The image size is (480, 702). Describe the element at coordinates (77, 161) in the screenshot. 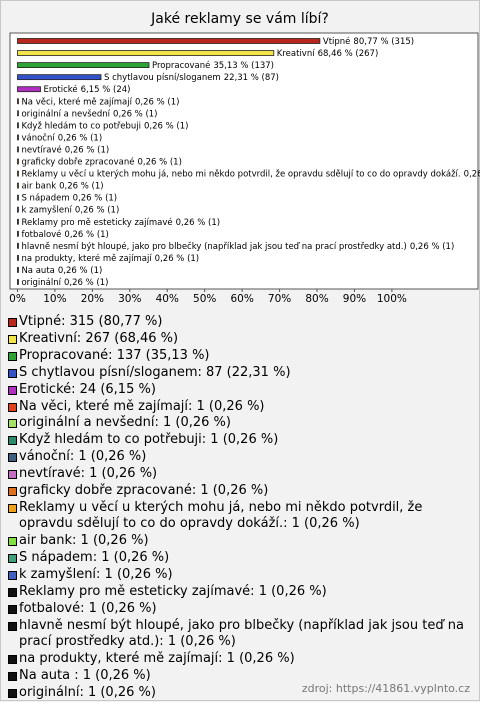

I see `bar-category: graficky dobře zpracované` at that location.